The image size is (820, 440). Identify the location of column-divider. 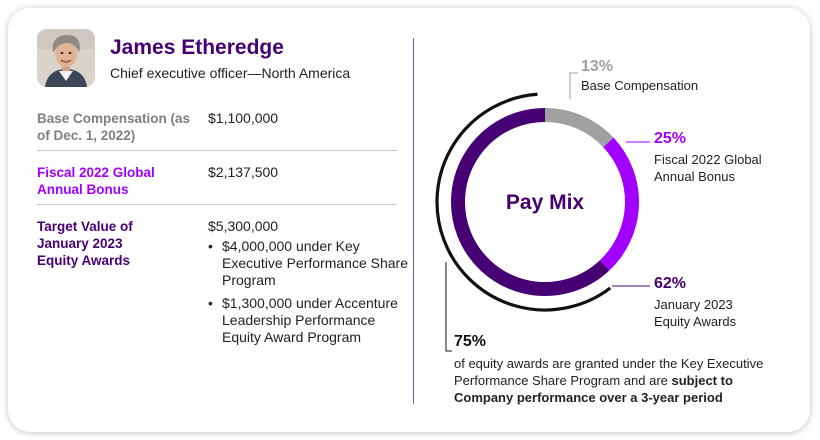
(413, 221).